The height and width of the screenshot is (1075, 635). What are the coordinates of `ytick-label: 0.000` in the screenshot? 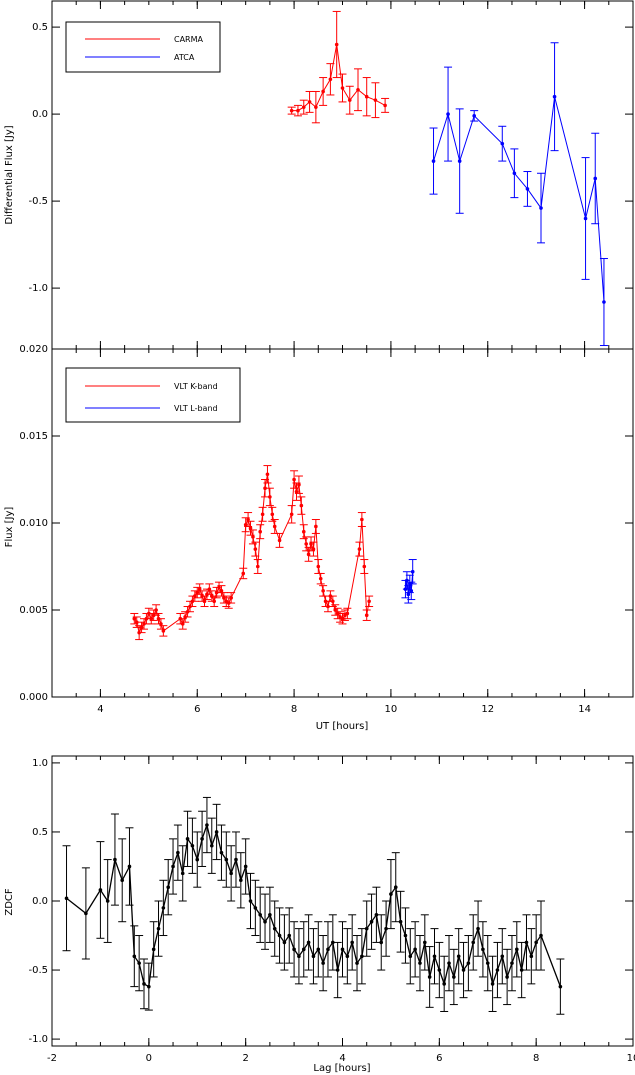 It's located at (33, 697).